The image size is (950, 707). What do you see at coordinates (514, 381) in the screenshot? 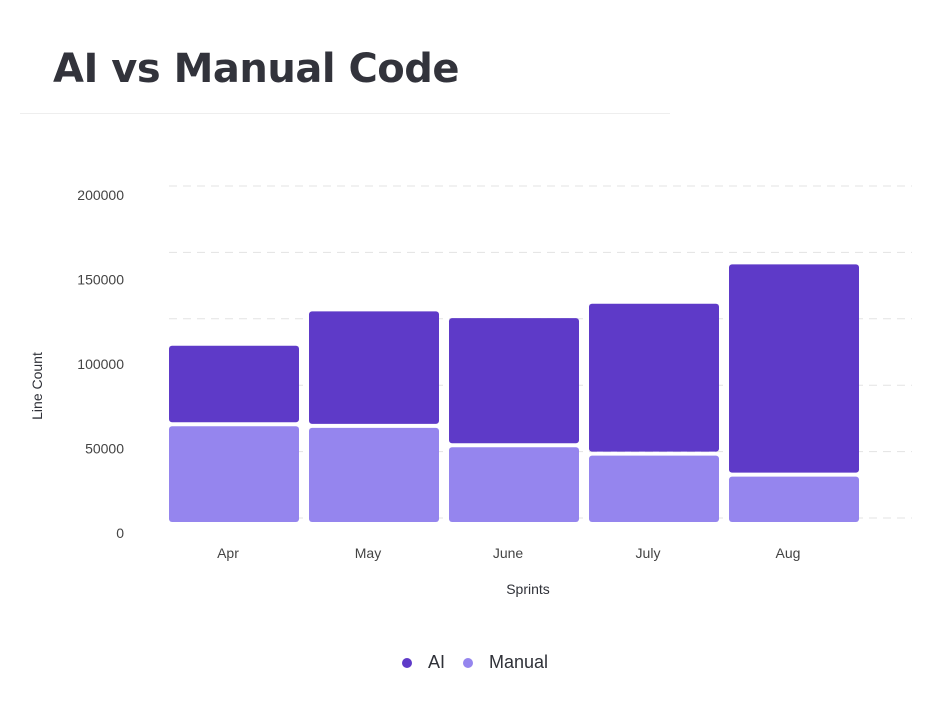
I see `bar-ai-june` at bounding box center [514, 381].